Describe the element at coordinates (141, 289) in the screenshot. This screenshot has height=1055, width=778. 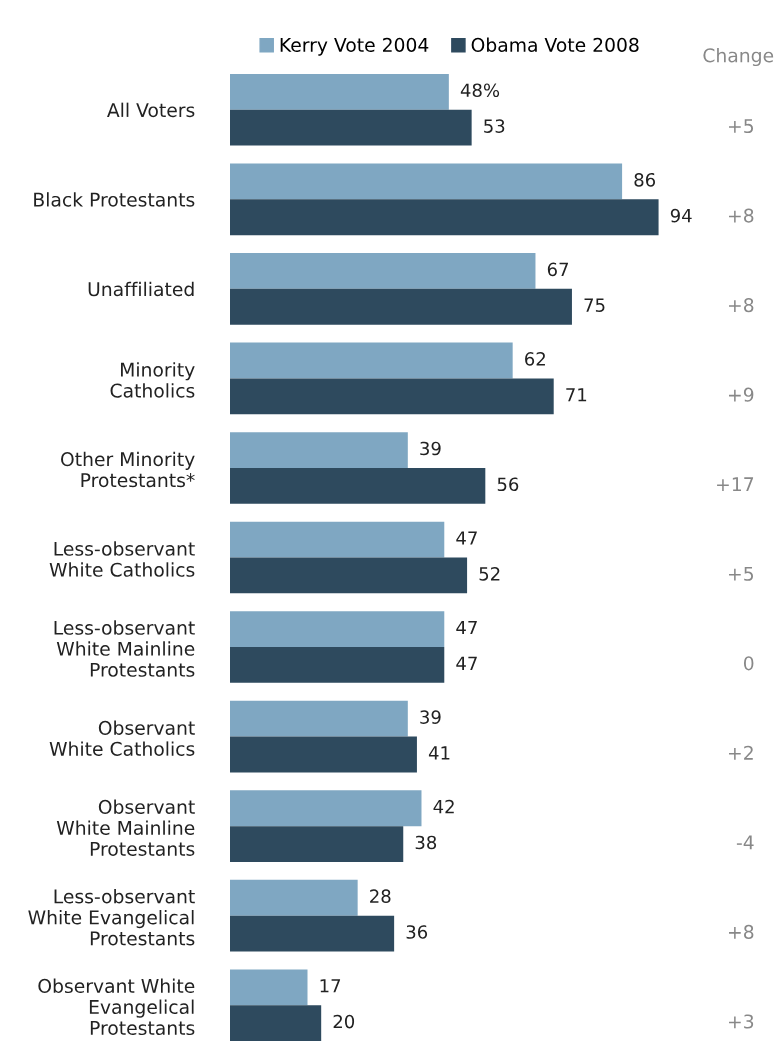
I see `y-tick-label: Unaffiliated` at that location.